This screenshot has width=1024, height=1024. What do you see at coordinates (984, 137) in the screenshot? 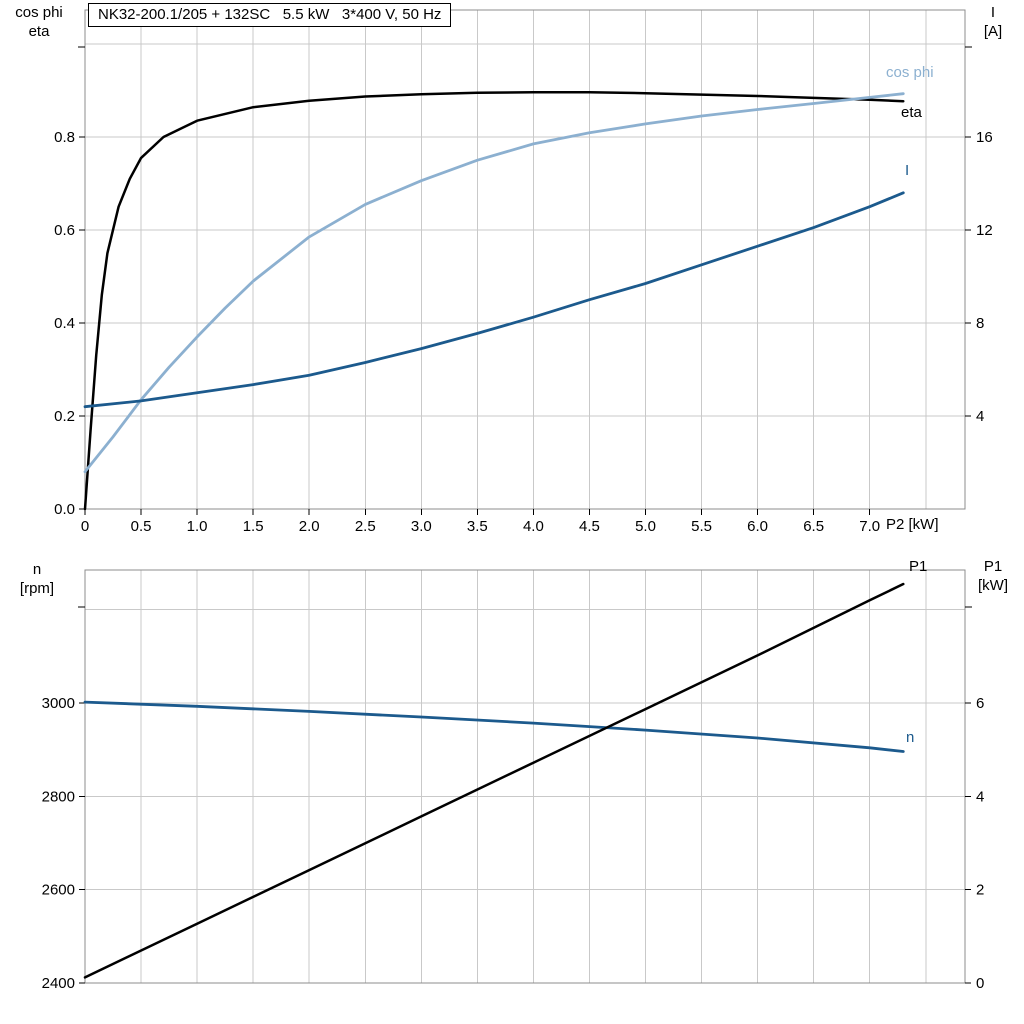
I see `svg-text: 16` at bounding box center [984, 137].